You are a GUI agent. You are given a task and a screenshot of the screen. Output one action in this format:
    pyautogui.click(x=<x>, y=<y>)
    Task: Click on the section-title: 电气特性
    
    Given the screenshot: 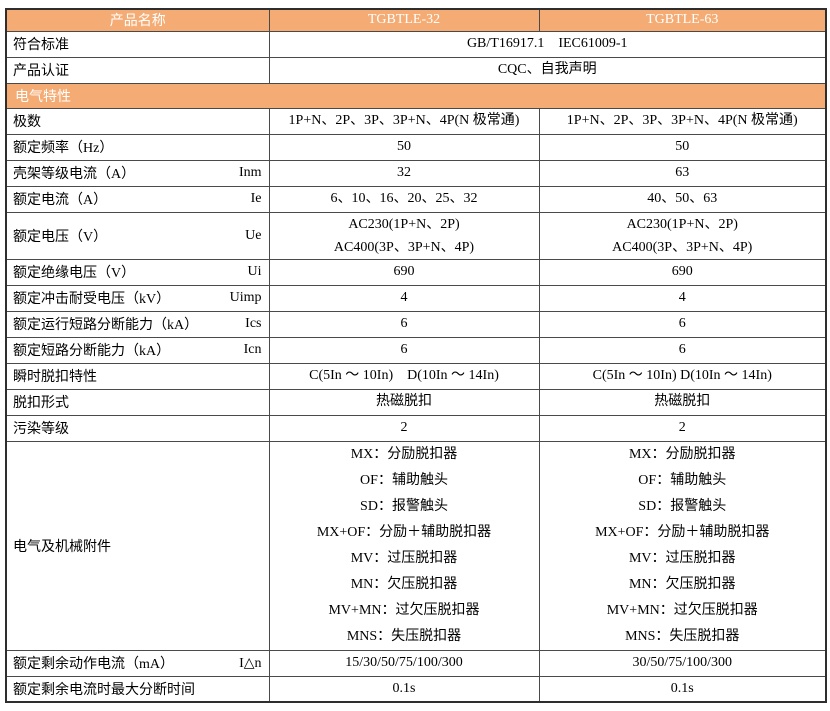 What is the action you would take?
    pyautogui.click(x=416, y=95)
    